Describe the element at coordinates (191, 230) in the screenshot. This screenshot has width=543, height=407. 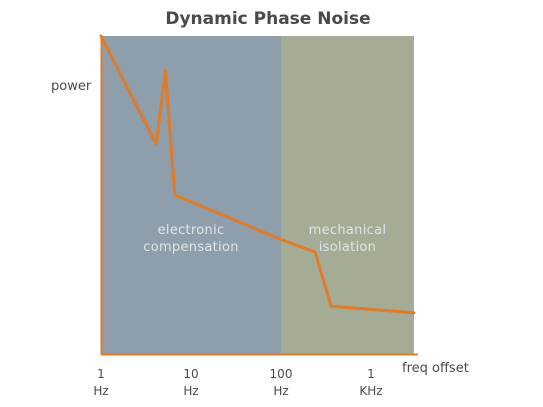
I see `region-label-electronic-compensation-line-1: electronic` at that location.